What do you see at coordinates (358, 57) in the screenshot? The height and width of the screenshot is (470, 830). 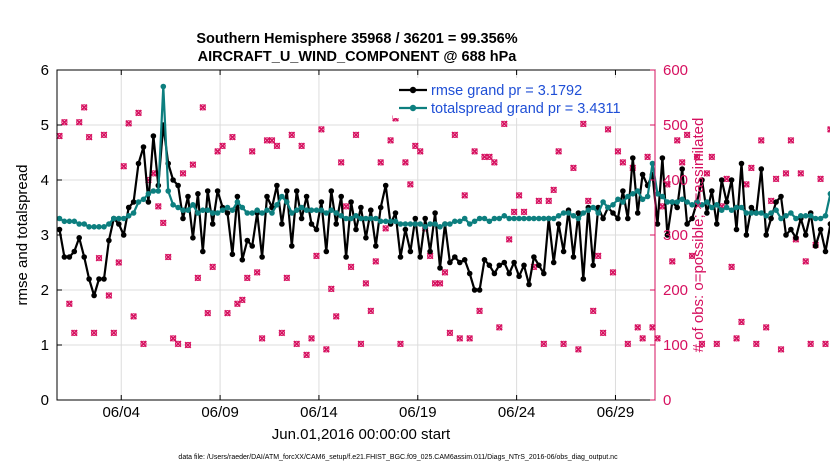 I see `chart-title-line2: AIRCRAFT_U_WIND_COMPONENT @ 688 hPa` at bounding box center [358, 57].